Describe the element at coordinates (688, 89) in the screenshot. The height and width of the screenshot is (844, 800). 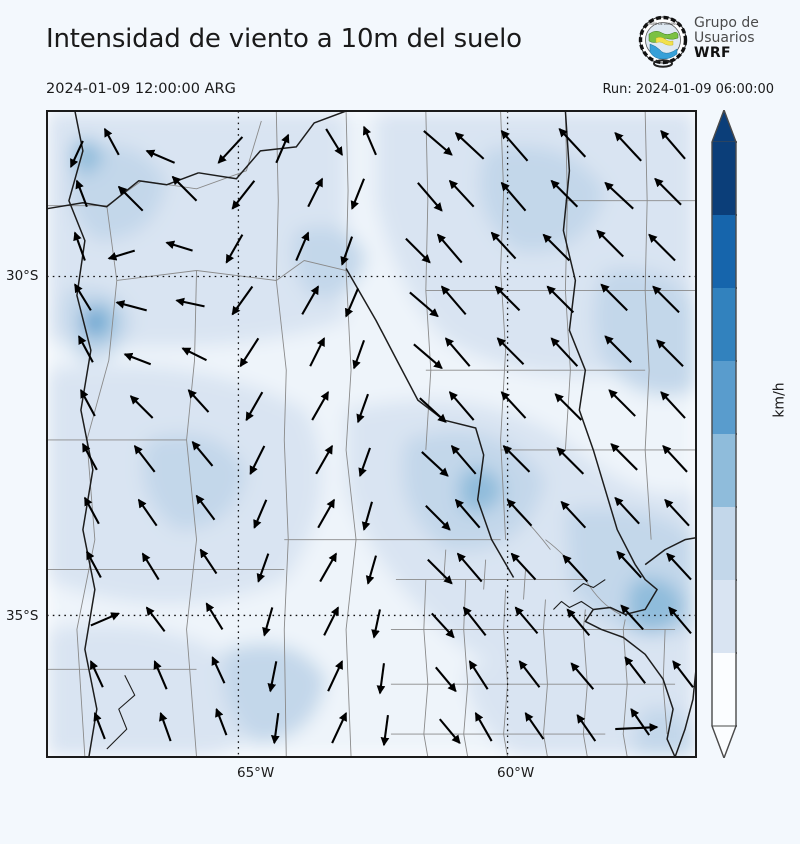
I see `run-time-label: Run: 2024-01-09 06:00:00` at that location.